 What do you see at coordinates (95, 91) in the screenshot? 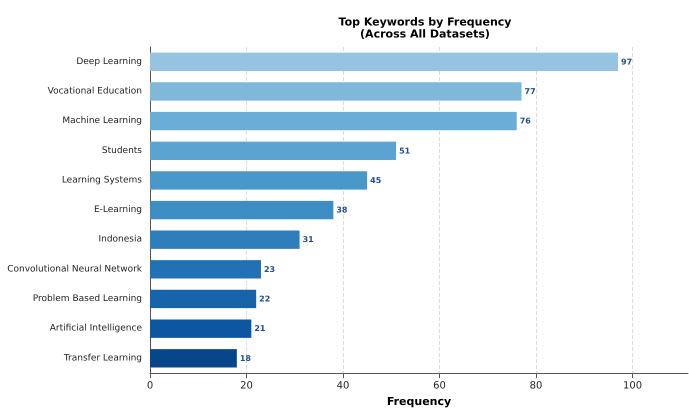
I see `y-tick-label: Vocational Education` at bounding box center [95, 91].